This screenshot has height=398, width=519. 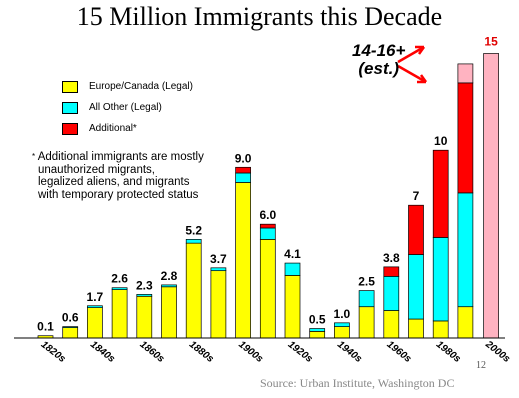 What do you see at coordinates (193, 241) in the screenshot?
I see `bar-1880s-other` at bounding box center [193, 241].